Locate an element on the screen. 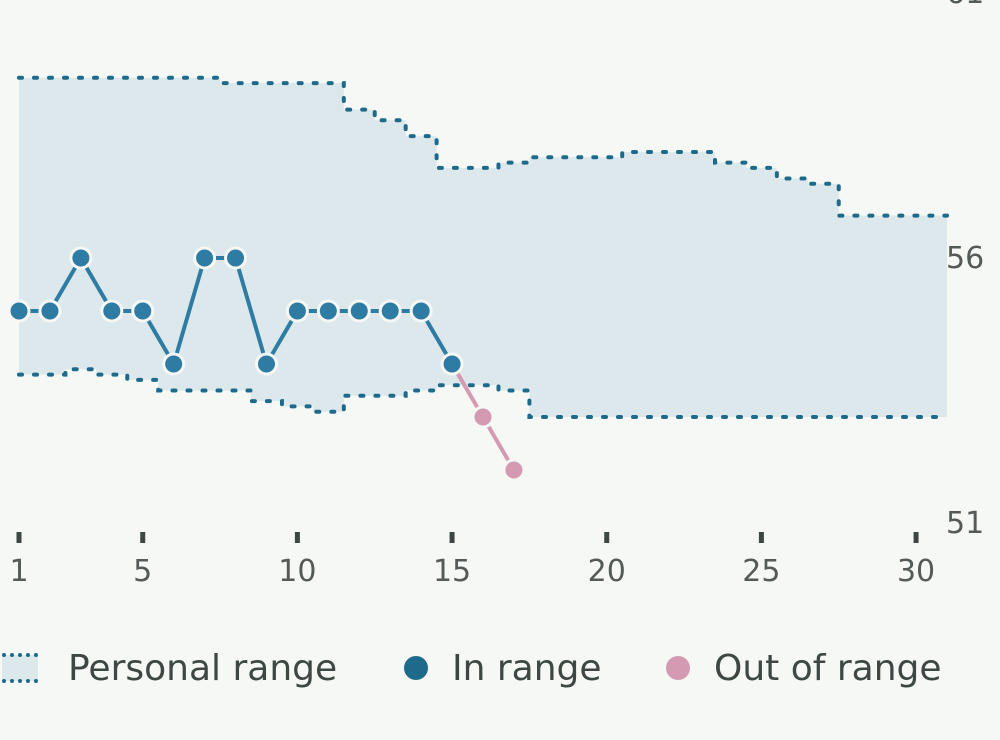 The height and width of the screenshot is (740, 1000). legend-item-out-of-range: Out of range is located at coordinates (804, 668).